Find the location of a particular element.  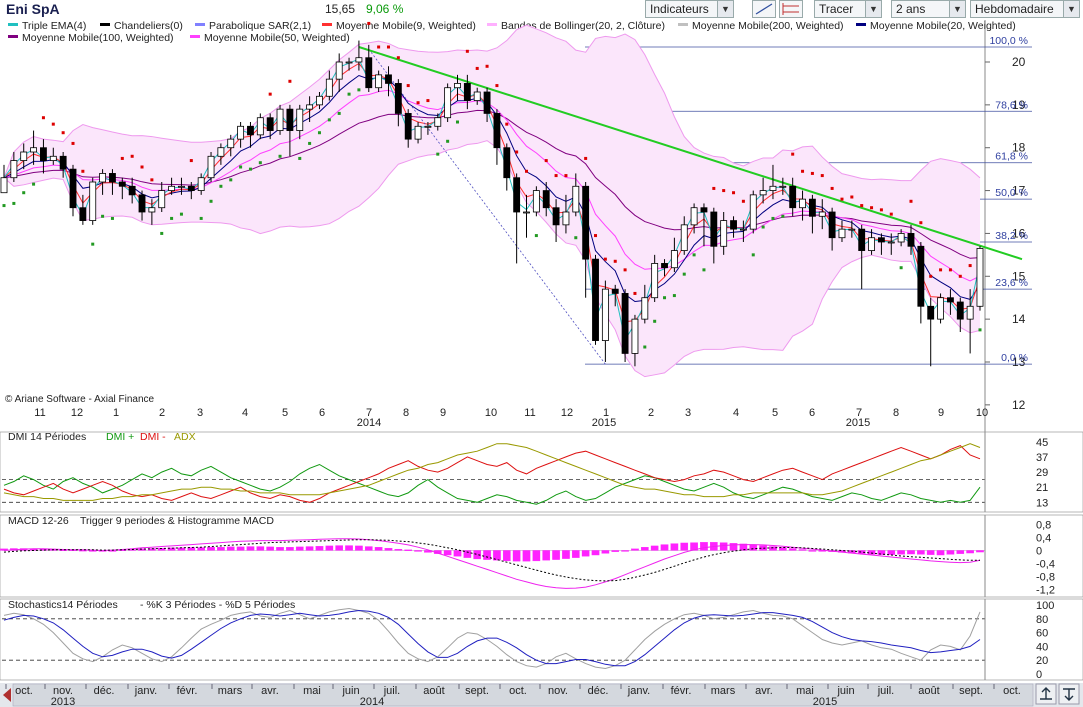

dmi-tick-label: 29 is located at coordinates (1042, 473).